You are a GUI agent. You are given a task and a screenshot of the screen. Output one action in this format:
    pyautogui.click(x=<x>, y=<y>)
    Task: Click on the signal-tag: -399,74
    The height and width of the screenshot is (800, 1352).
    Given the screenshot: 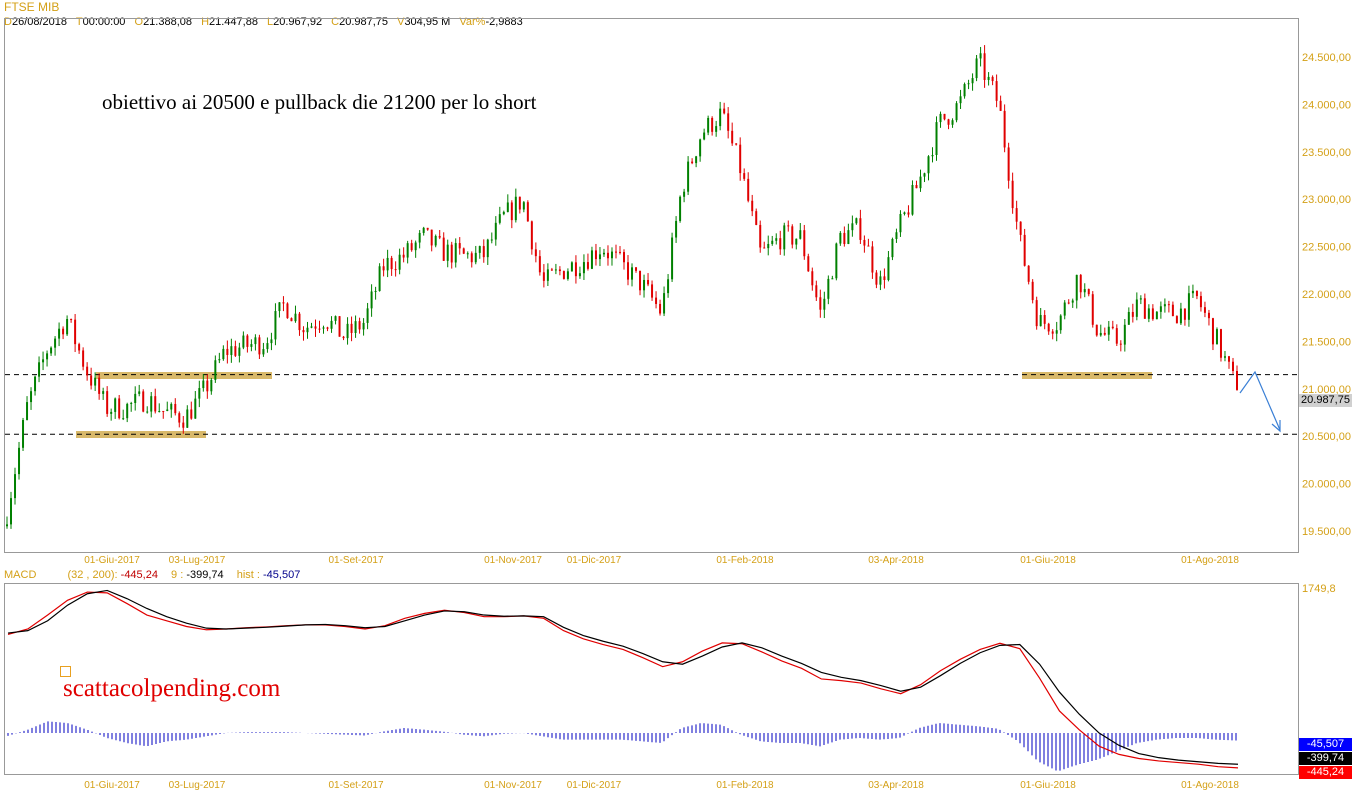 What is the action you would take?
    pyautogui.click(x=1325, y=758)
    